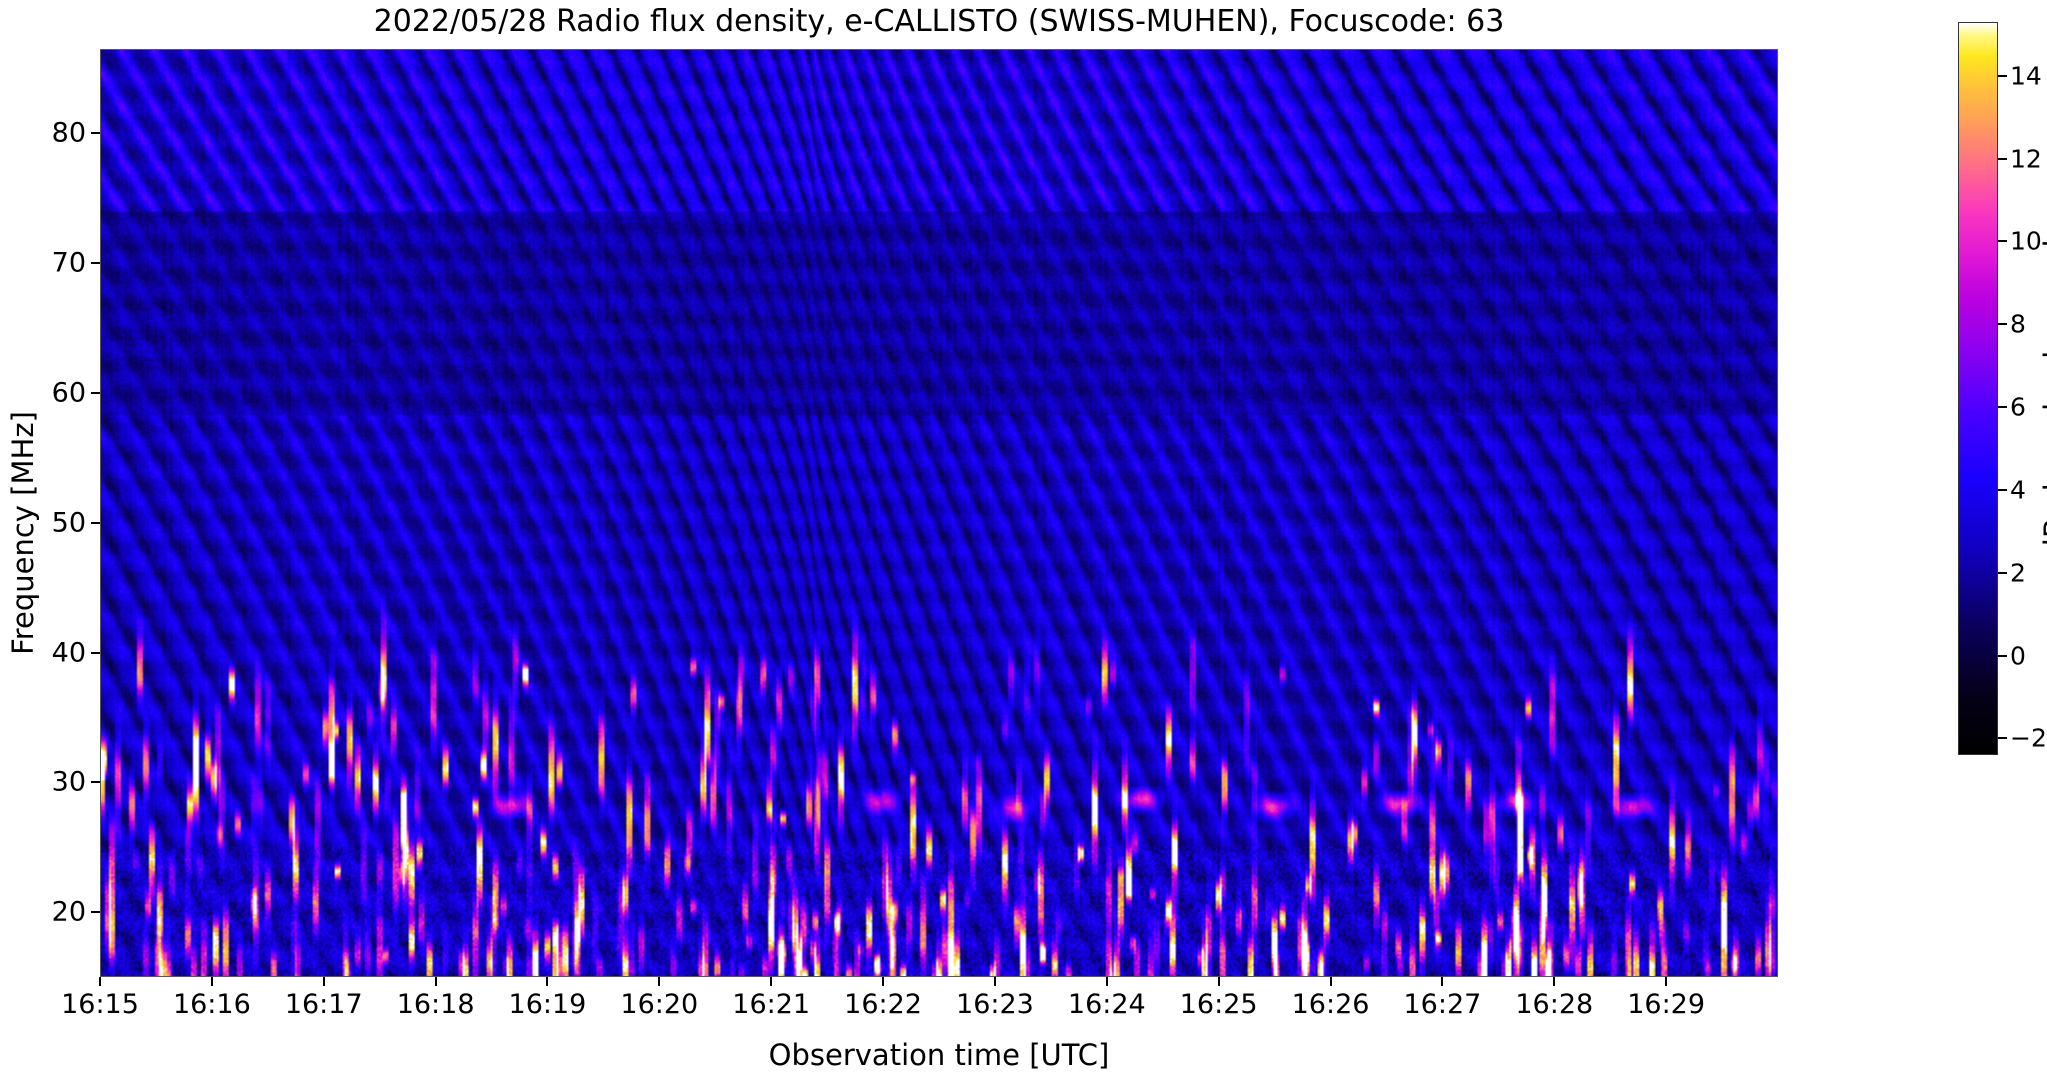 The width and height of the screenshot is (2047, 1072). I want to click on x-tick-label: 16:21, so click(771, 1004).